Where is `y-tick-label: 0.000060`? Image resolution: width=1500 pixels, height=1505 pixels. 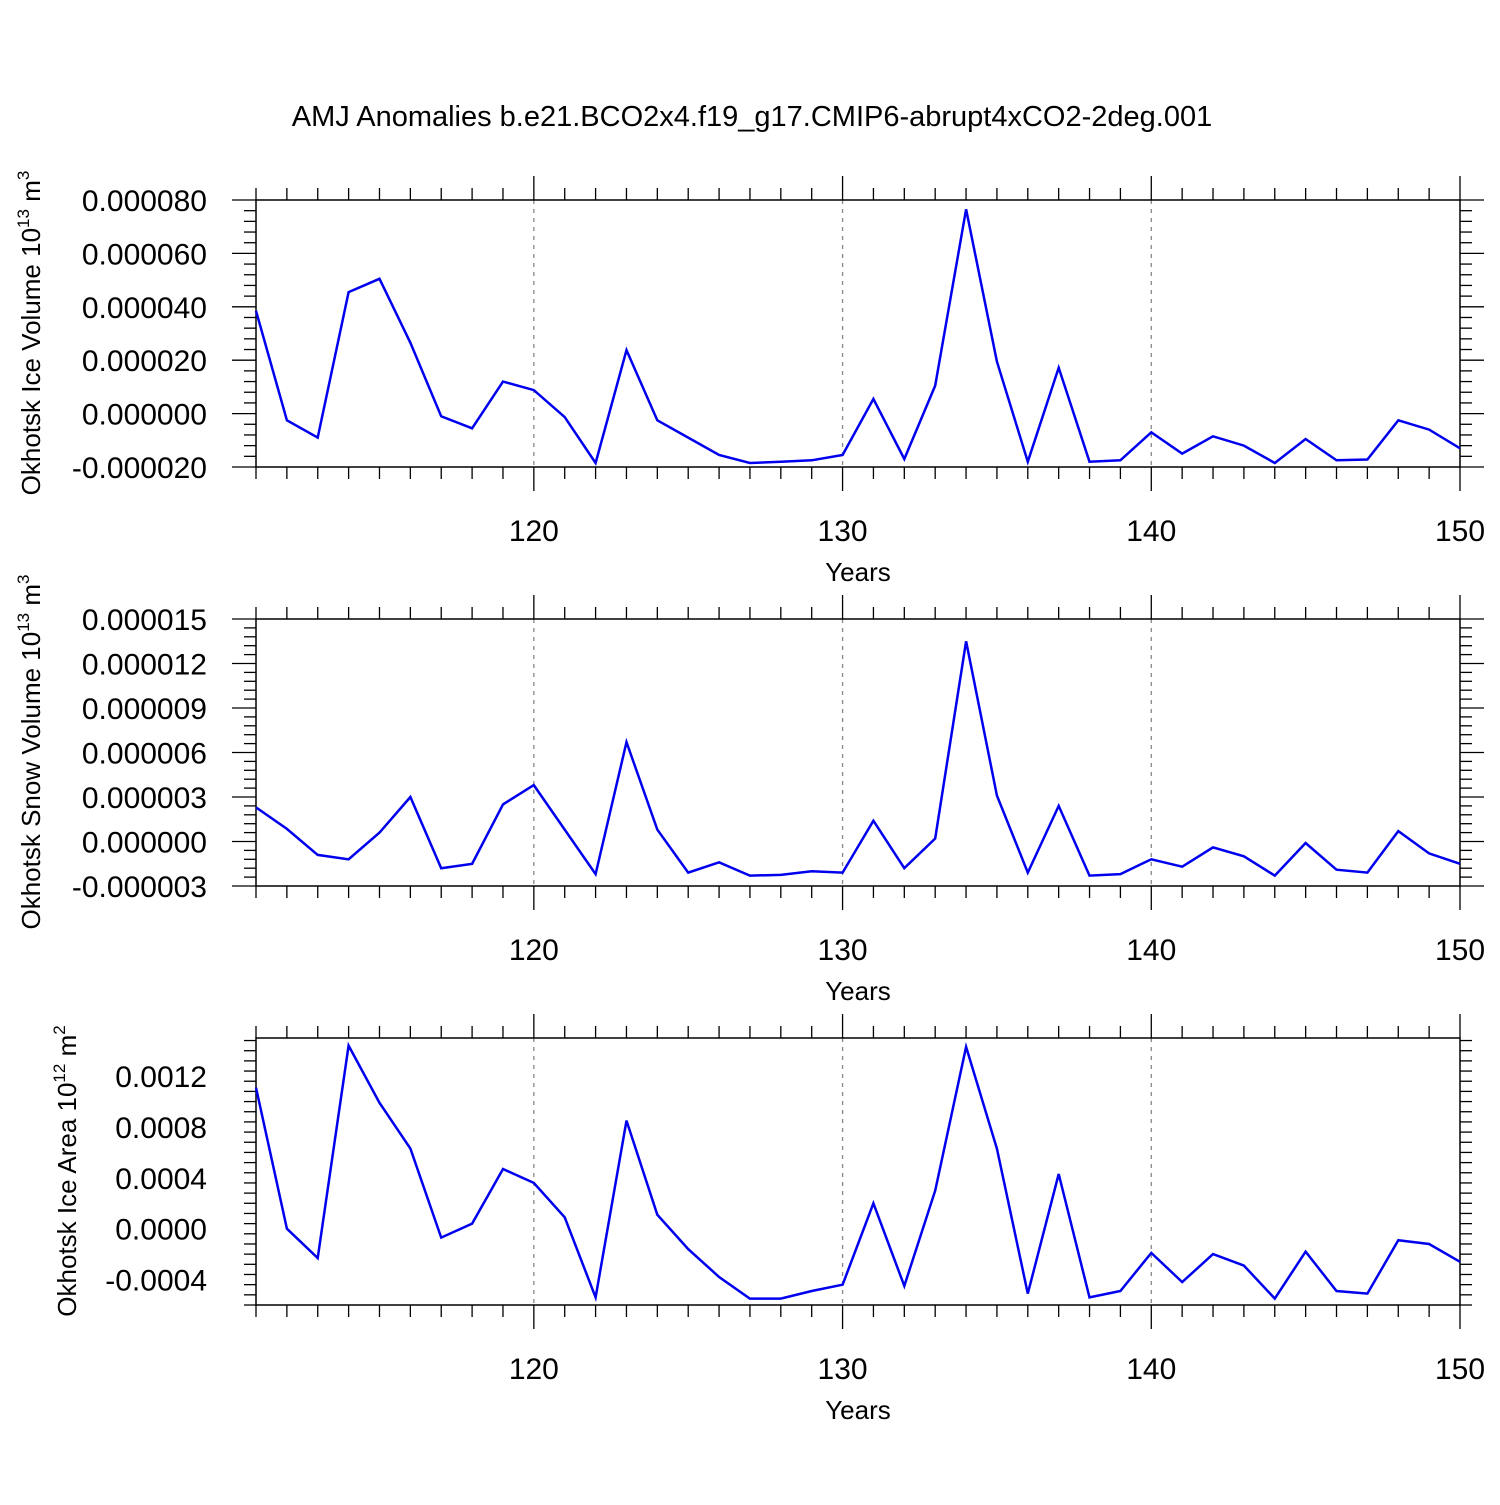 y-tick-label: 0.000060 is located at coordinates (144, 254).